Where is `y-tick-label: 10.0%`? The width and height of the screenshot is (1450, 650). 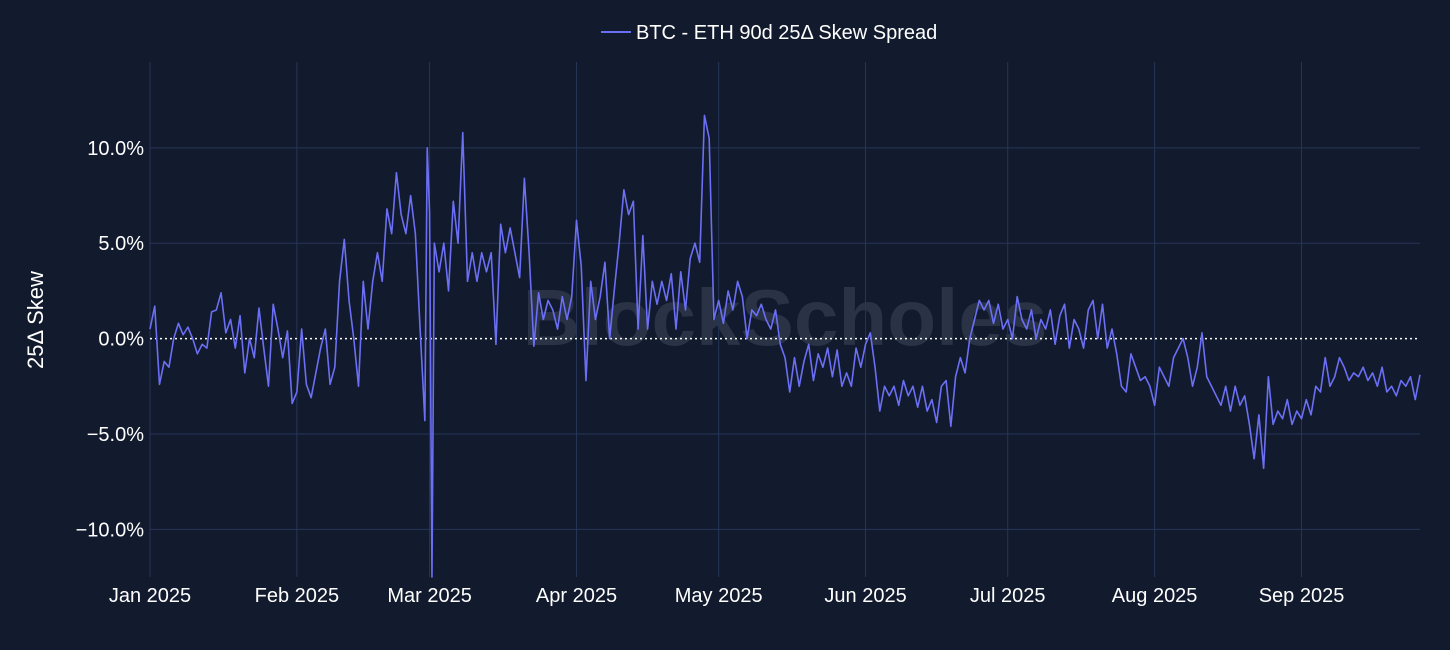
y-tick-label: 10.0% is located at coordinates (115, 149).